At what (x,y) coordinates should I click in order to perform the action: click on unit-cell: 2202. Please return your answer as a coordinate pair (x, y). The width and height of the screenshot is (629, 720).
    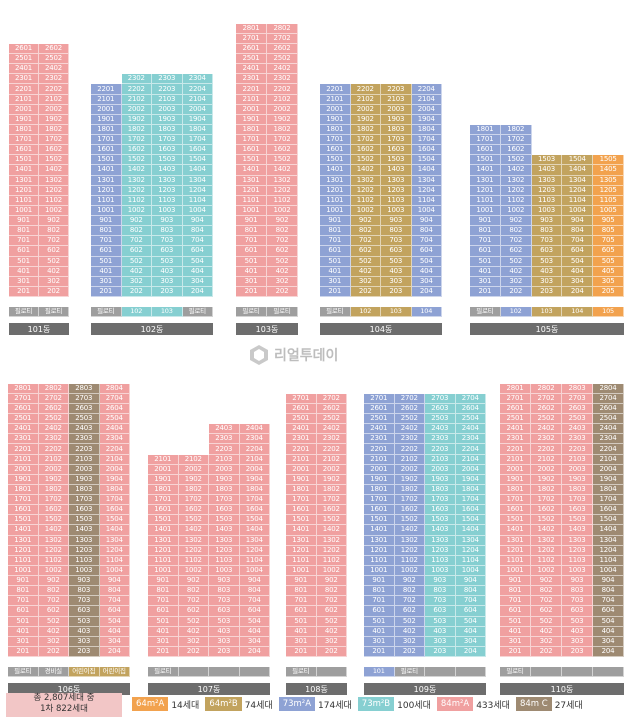
    Looking at the image, I should click on (282, 89).